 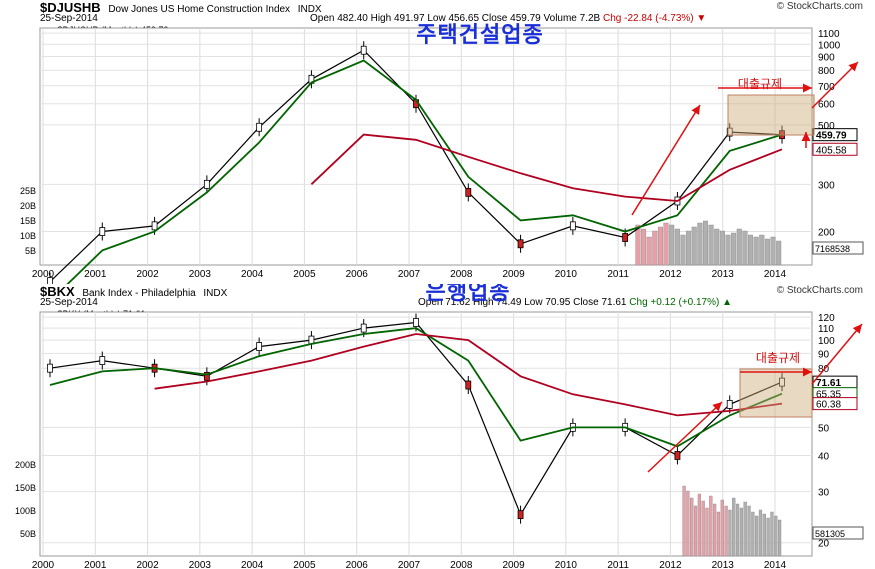 I want to click on bottom-x-tick-label: 2009, so click(x=513, y=564).